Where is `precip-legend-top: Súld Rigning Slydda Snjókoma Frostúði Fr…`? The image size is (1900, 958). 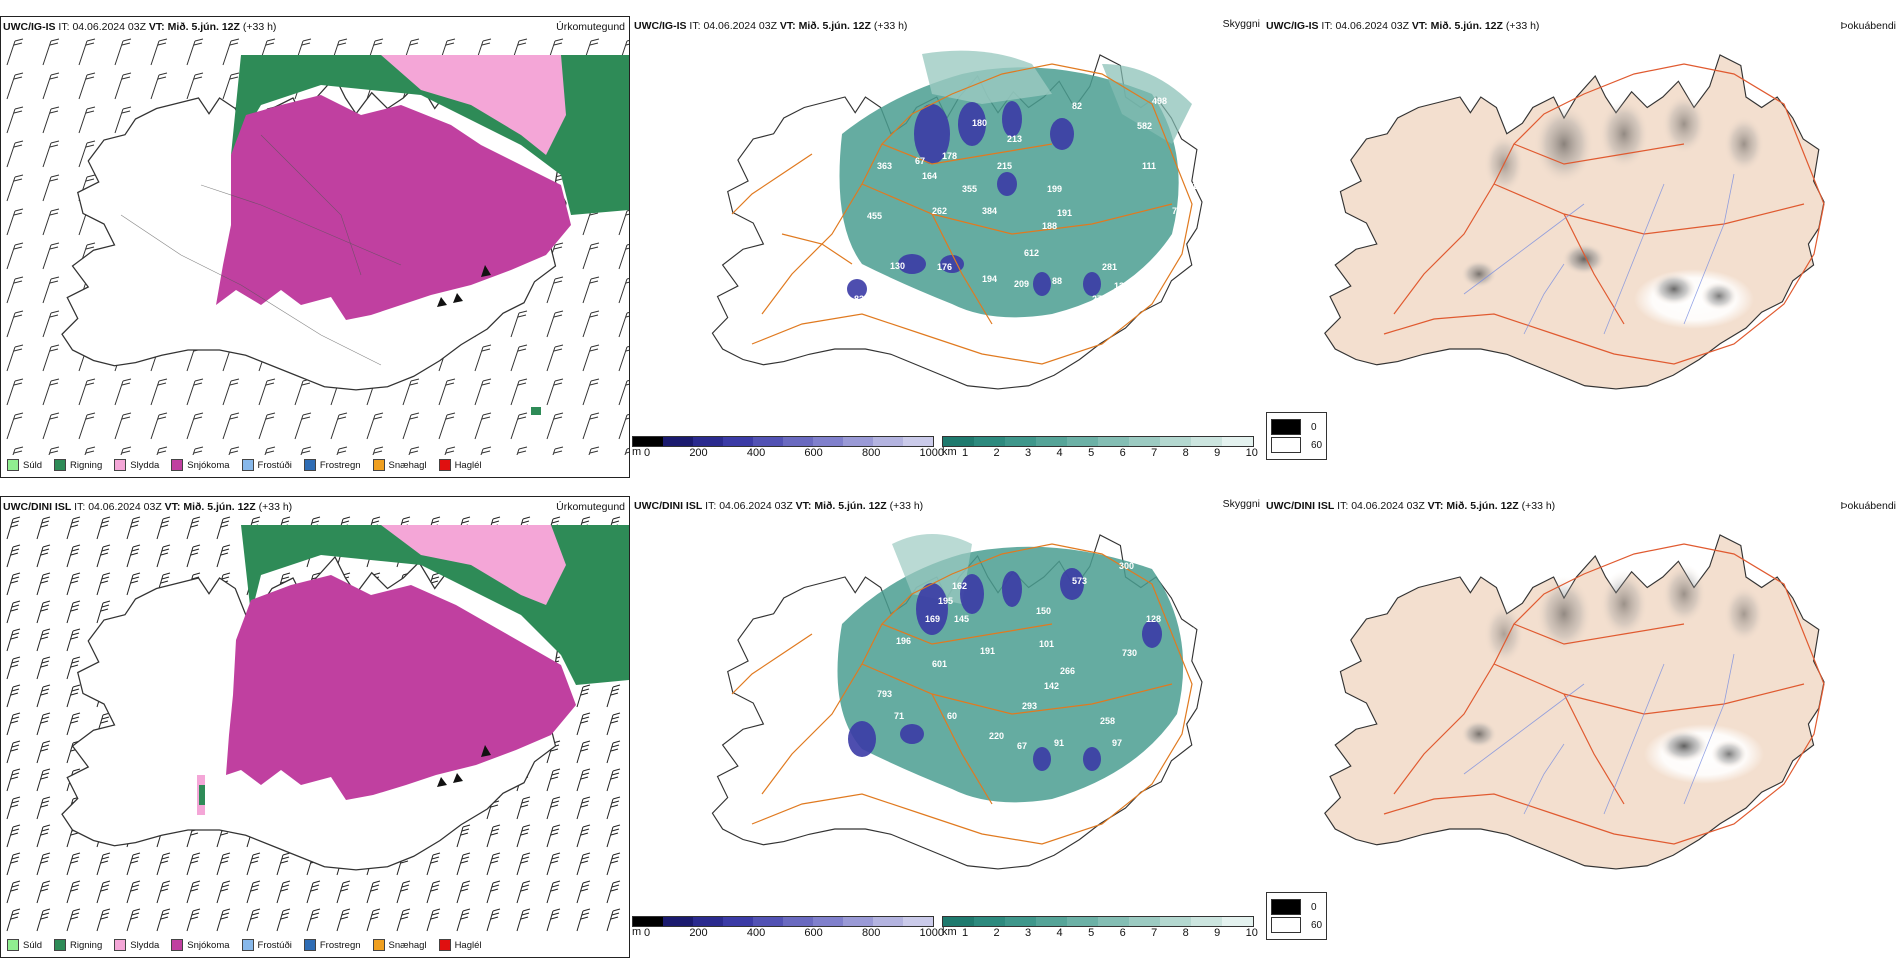
precip-legend-top: Súld Rigning Slydda Snjókoma Frostúði Fr… is located at coordinates (244, 465).